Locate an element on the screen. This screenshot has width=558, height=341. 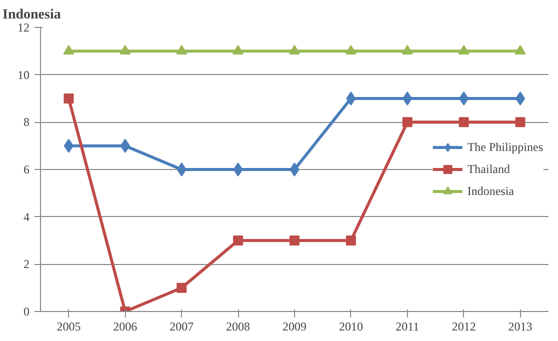
y-tick-label: 2 is located at coordinates (27, 264).